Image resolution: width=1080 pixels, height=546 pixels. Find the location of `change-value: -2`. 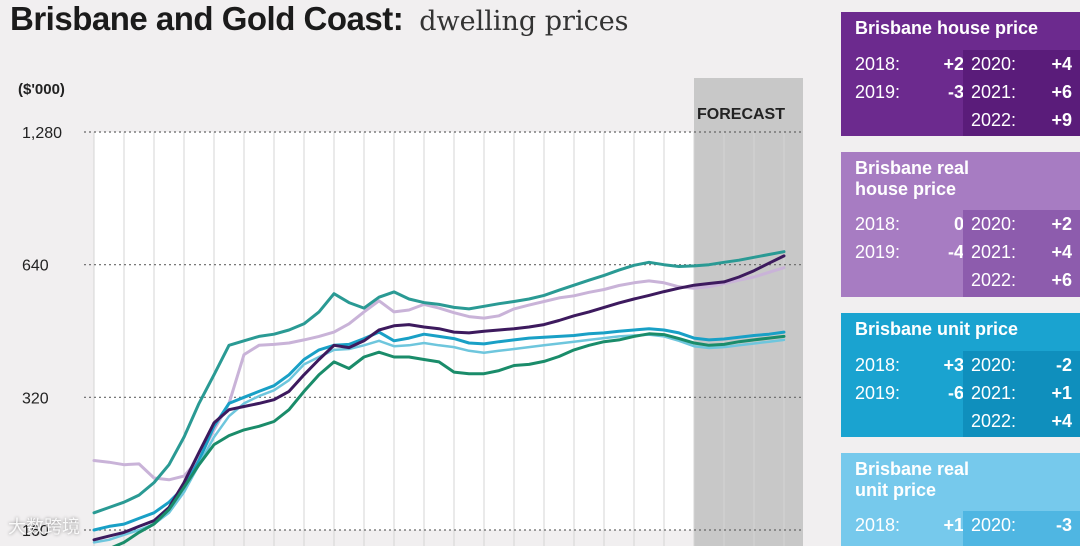

change-value: -2 is located at coordinates (1063, 365).